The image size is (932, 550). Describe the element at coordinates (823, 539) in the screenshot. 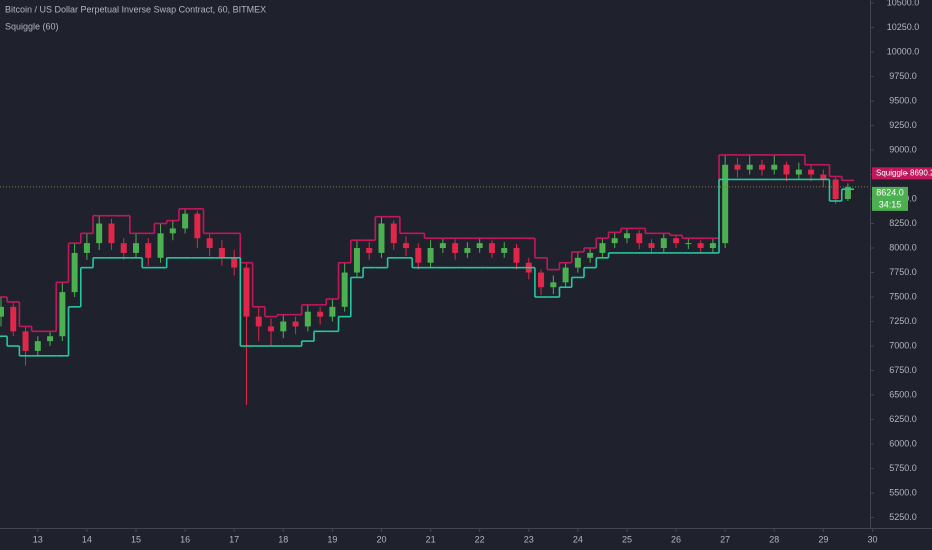

I see `x-tick-label: 29` at that location.